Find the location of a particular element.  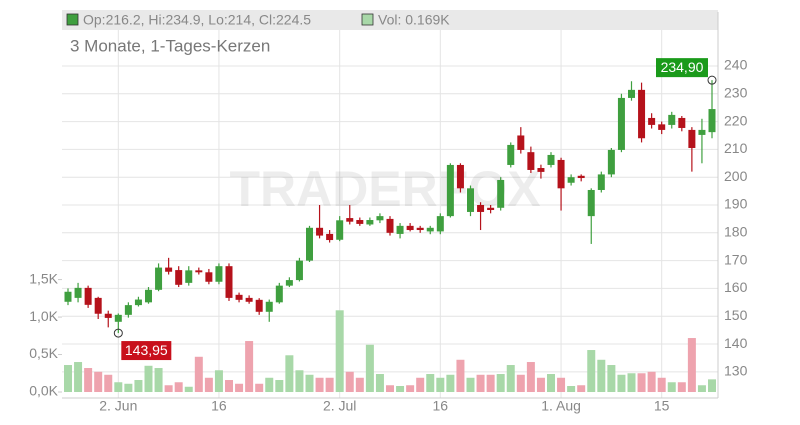

y-tick-label: 150 is located at coordinates (736, 315).